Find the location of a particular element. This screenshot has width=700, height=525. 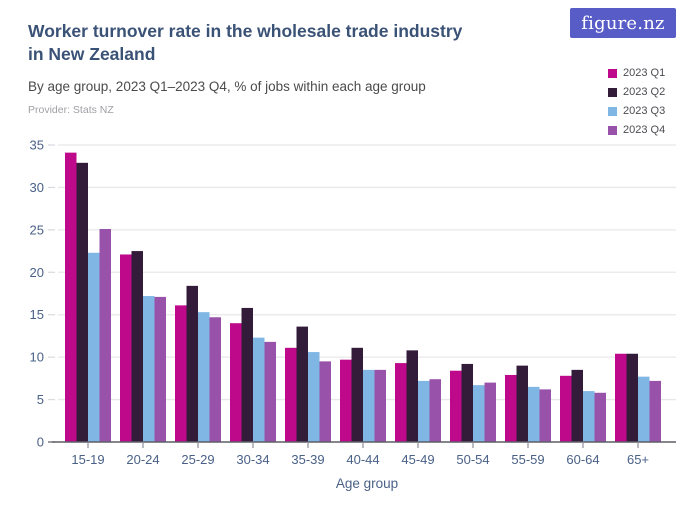

legend-label: 2023 Q1 is located at coordinates (644, 73).